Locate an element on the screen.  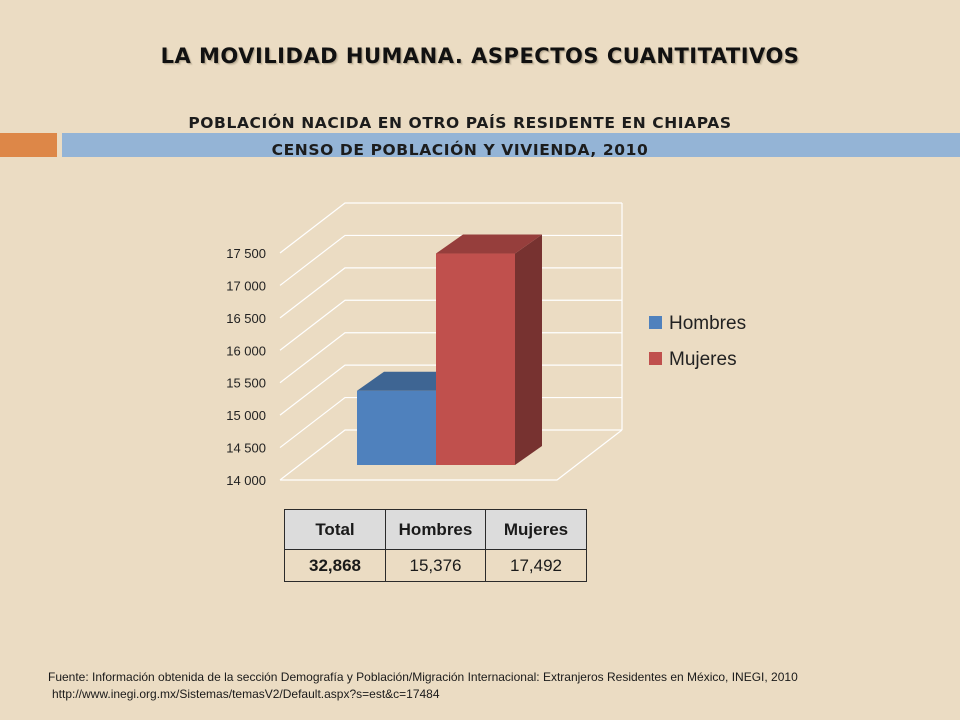
table-row: 32,868 15,376 17,492 is located at coordinates (435, 565).